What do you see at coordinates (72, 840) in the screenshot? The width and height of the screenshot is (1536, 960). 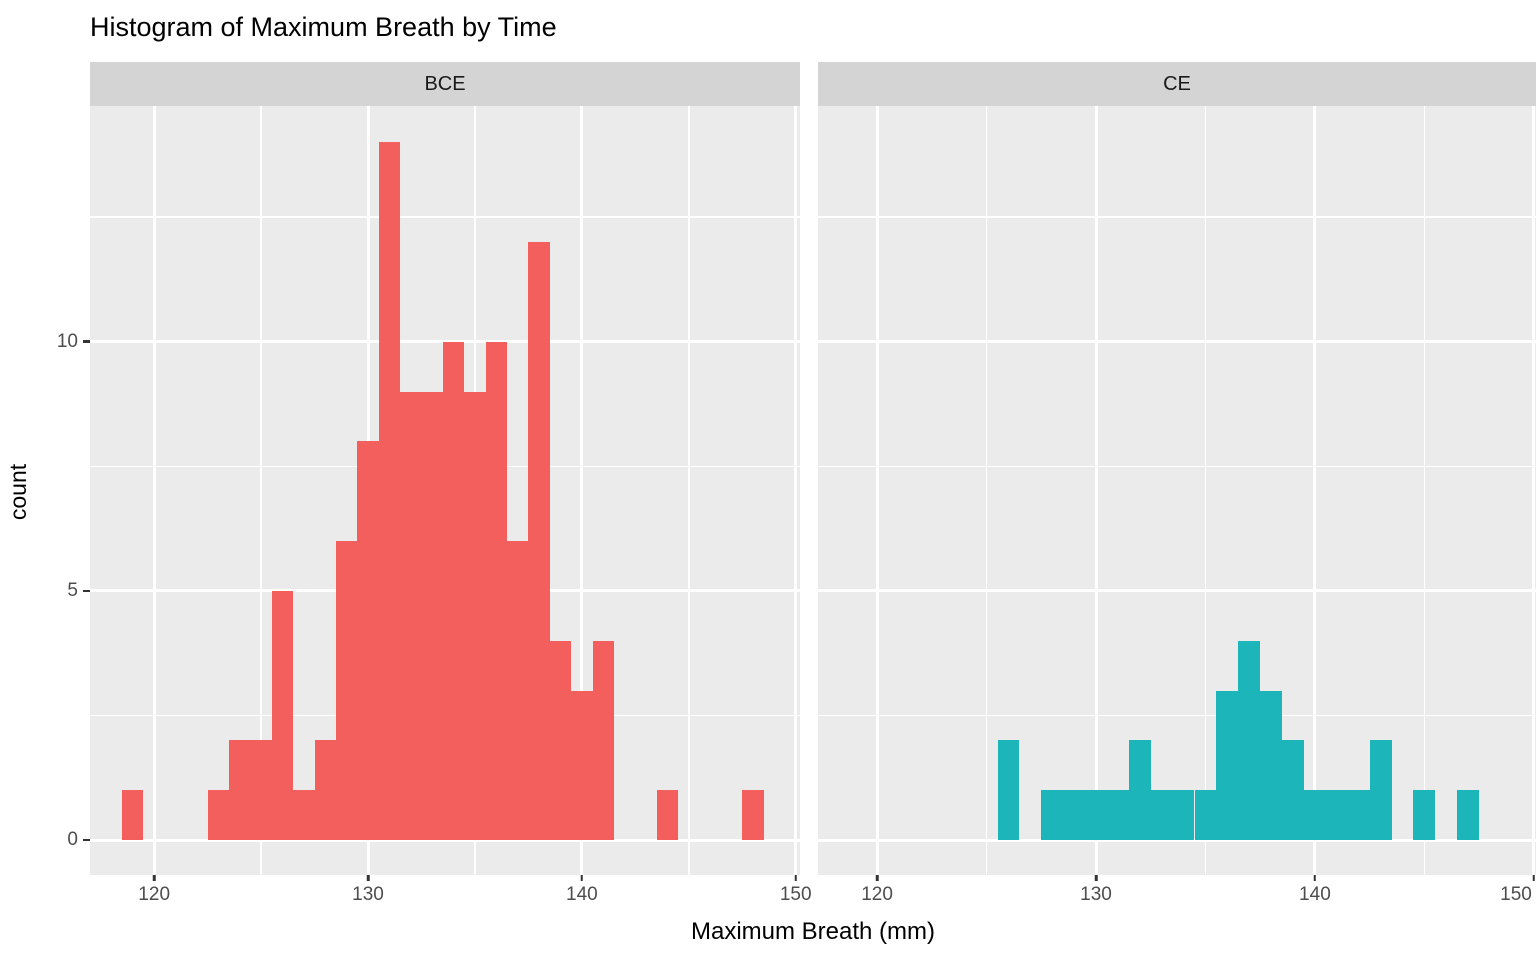 I see `y-tick-label: 0` at bounding box center [72, 840].